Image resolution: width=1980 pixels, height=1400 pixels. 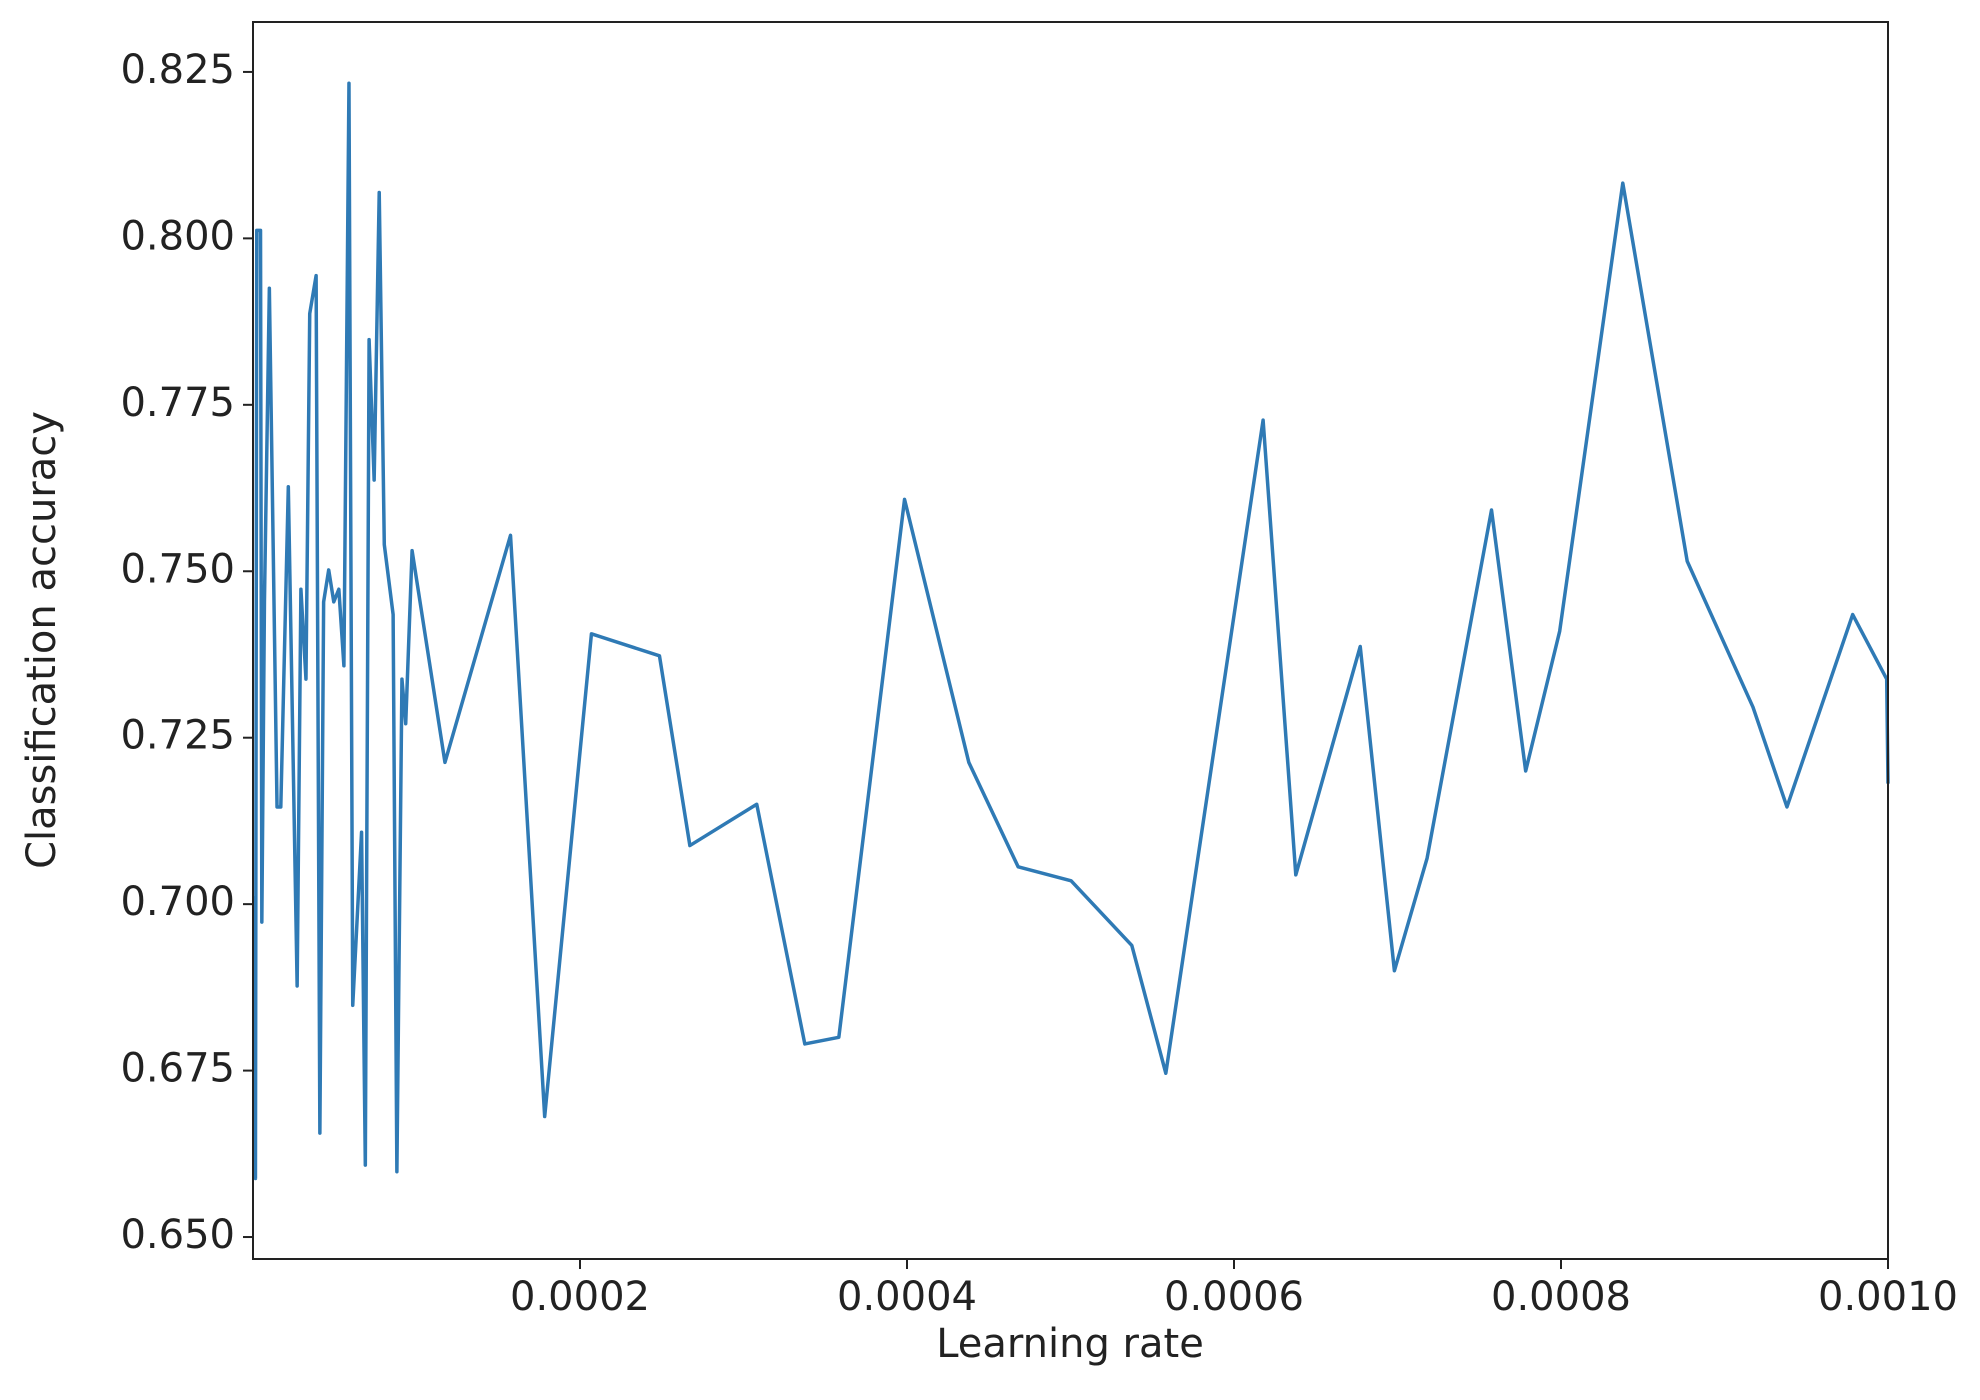 I want to click on y-tick-label: 0.800, so click(x=177, y=236).